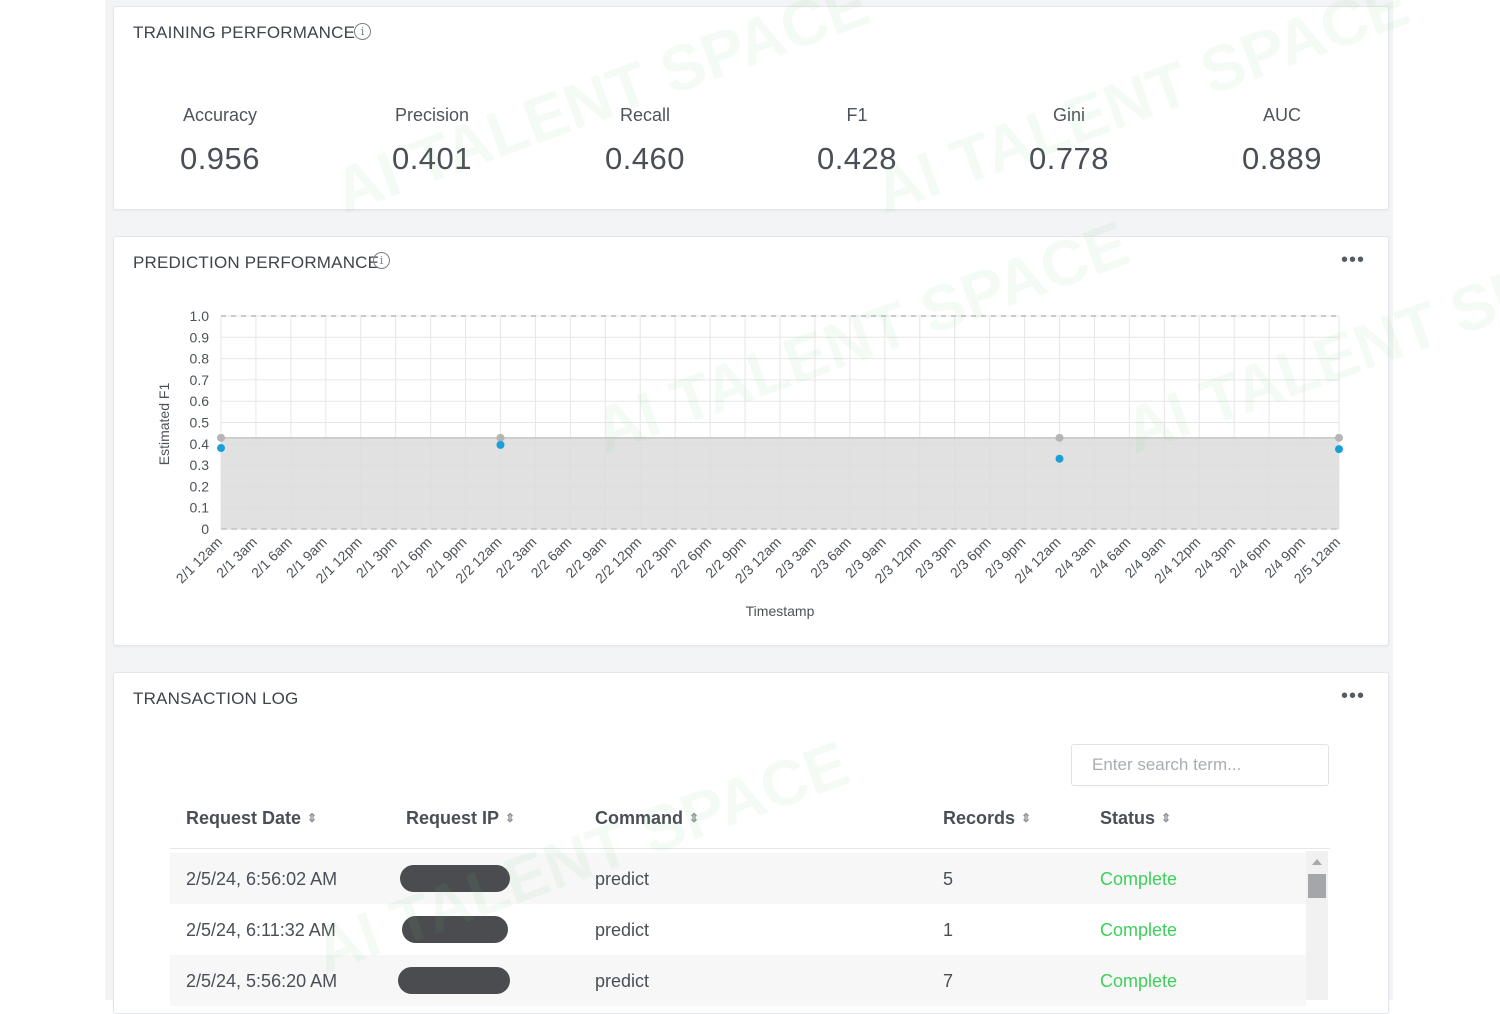 Image resolution: width=1500 pixels, height=1014 pixels. I want to click on table-scrollbar, so click(1317, 925).